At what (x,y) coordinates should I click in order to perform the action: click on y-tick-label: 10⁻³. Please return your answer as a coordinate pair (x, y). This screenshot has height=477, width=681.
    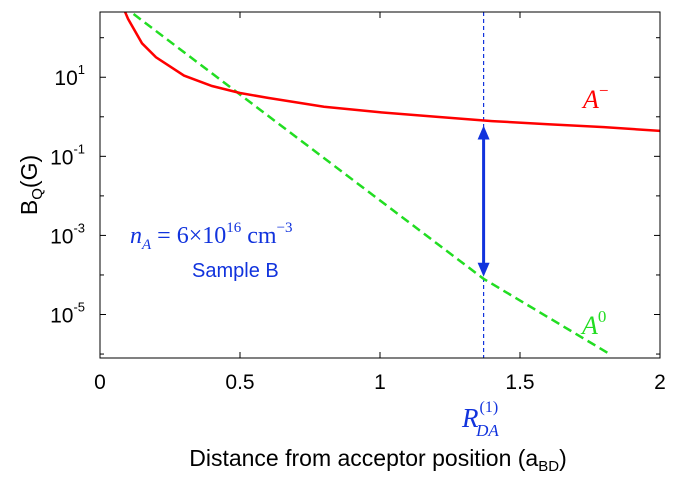
    Looking at the image, I should click on (67, 234).